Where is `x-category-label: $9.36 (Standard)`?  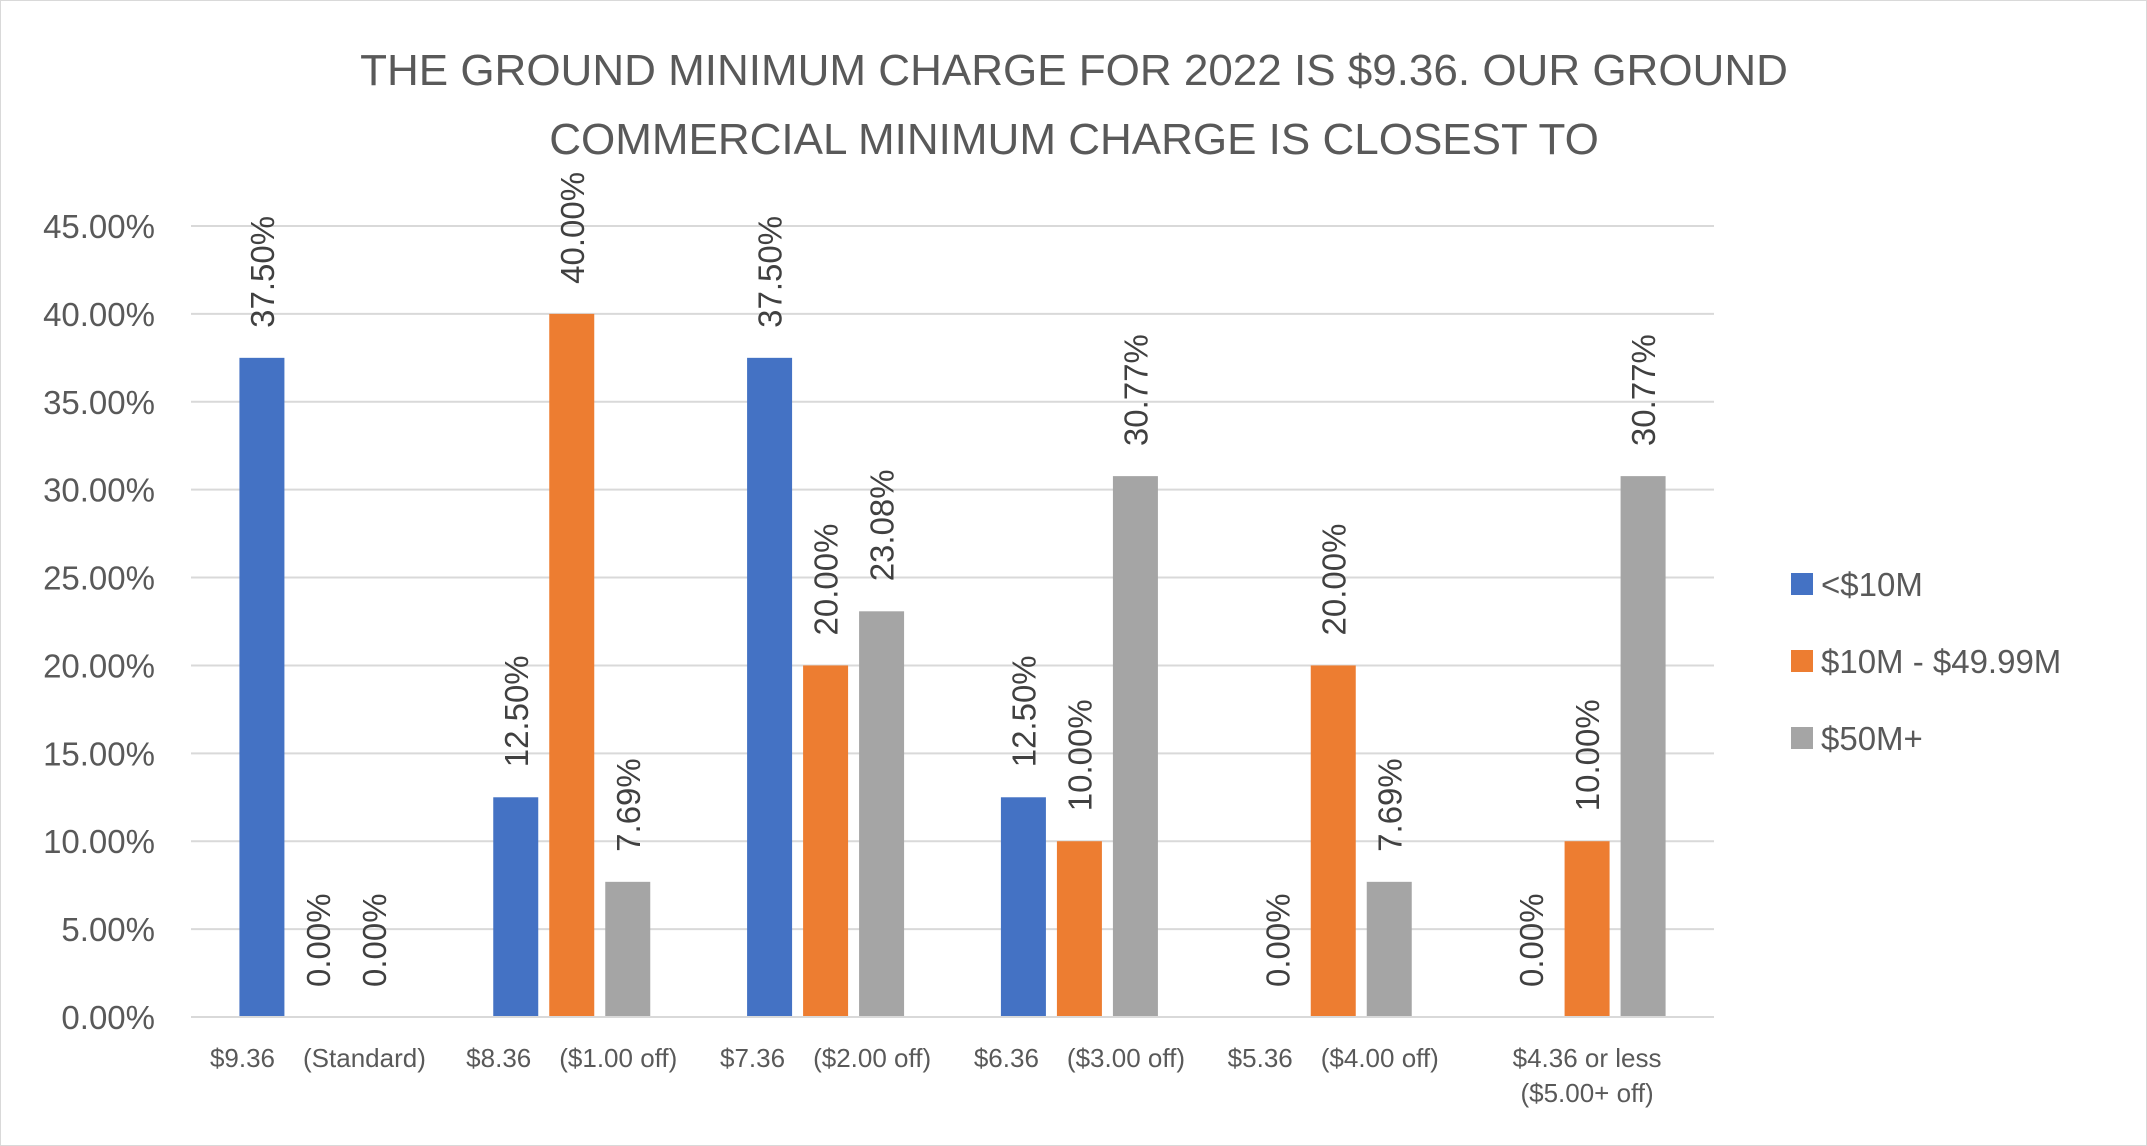 x-category-label: $9.36 (Standard) is located at coordinates (318, 1058).